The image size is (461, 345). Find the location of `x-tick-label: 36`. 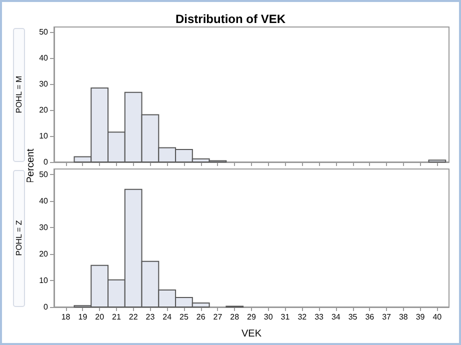

x-tick-label: 36 is located at coordinates (370, 317).